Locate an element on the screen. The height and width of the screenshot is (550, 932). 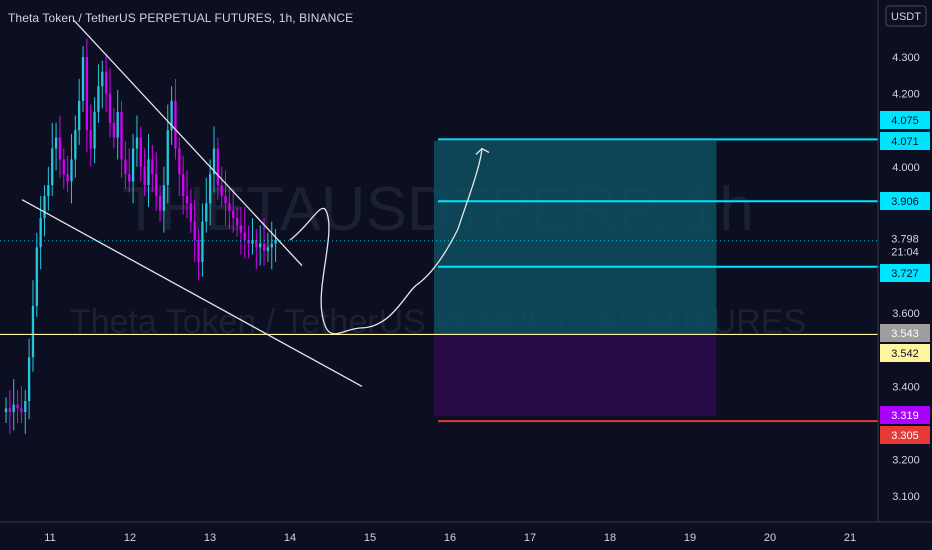
projection-arrowhead is located at coordinates (482, 151).